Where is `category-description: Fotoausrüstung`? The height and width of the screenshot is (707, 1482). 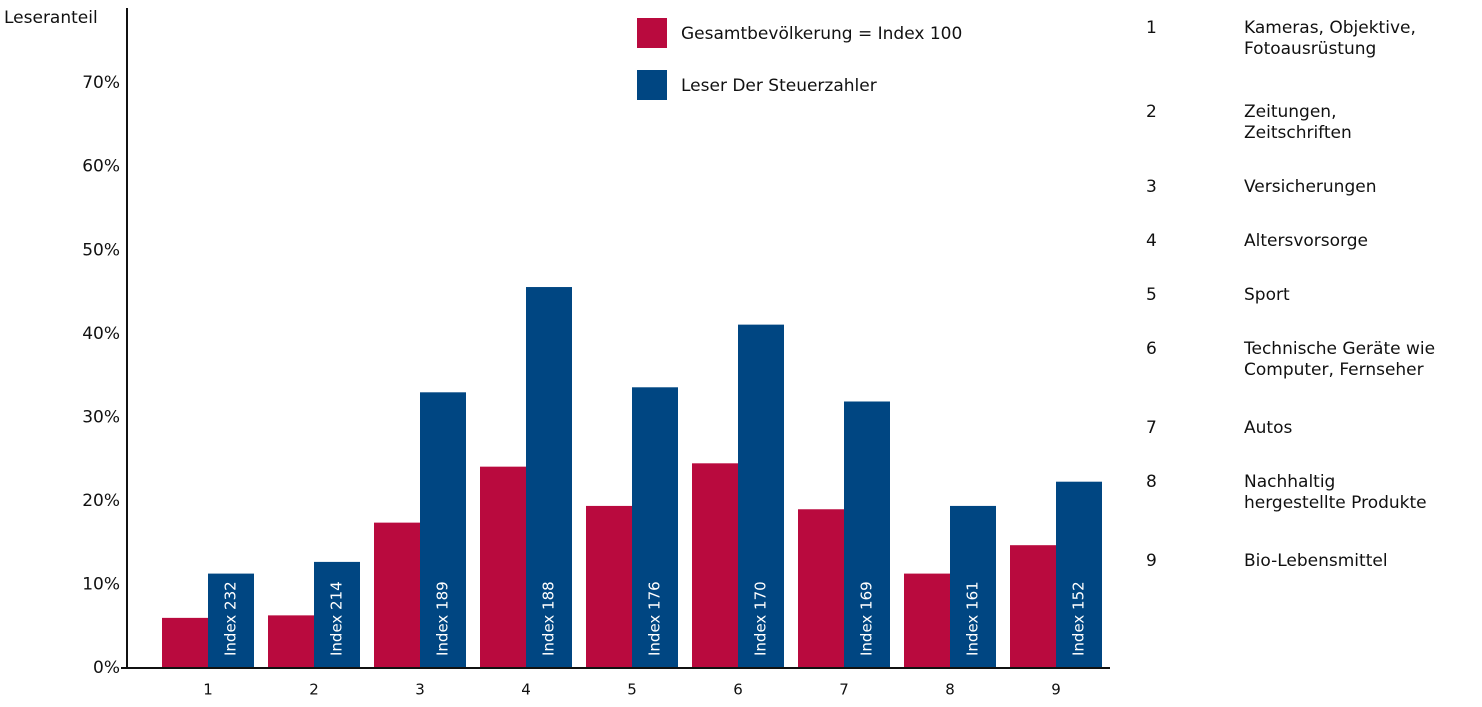
category-description: Fotoausrüstung is located at coordinates (1310, 49).